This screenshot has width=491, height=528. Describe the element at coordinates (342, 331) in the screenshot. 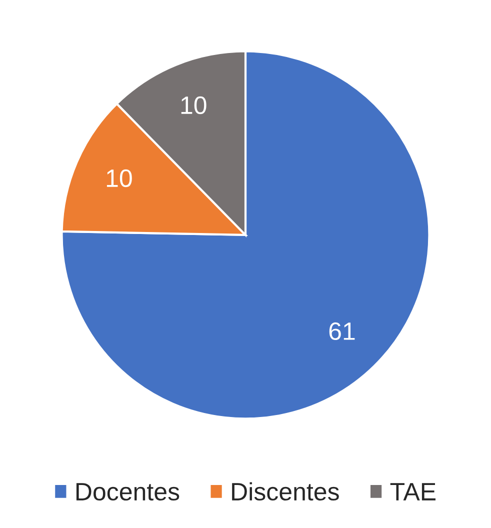

I see `data-label: 61` at that location.